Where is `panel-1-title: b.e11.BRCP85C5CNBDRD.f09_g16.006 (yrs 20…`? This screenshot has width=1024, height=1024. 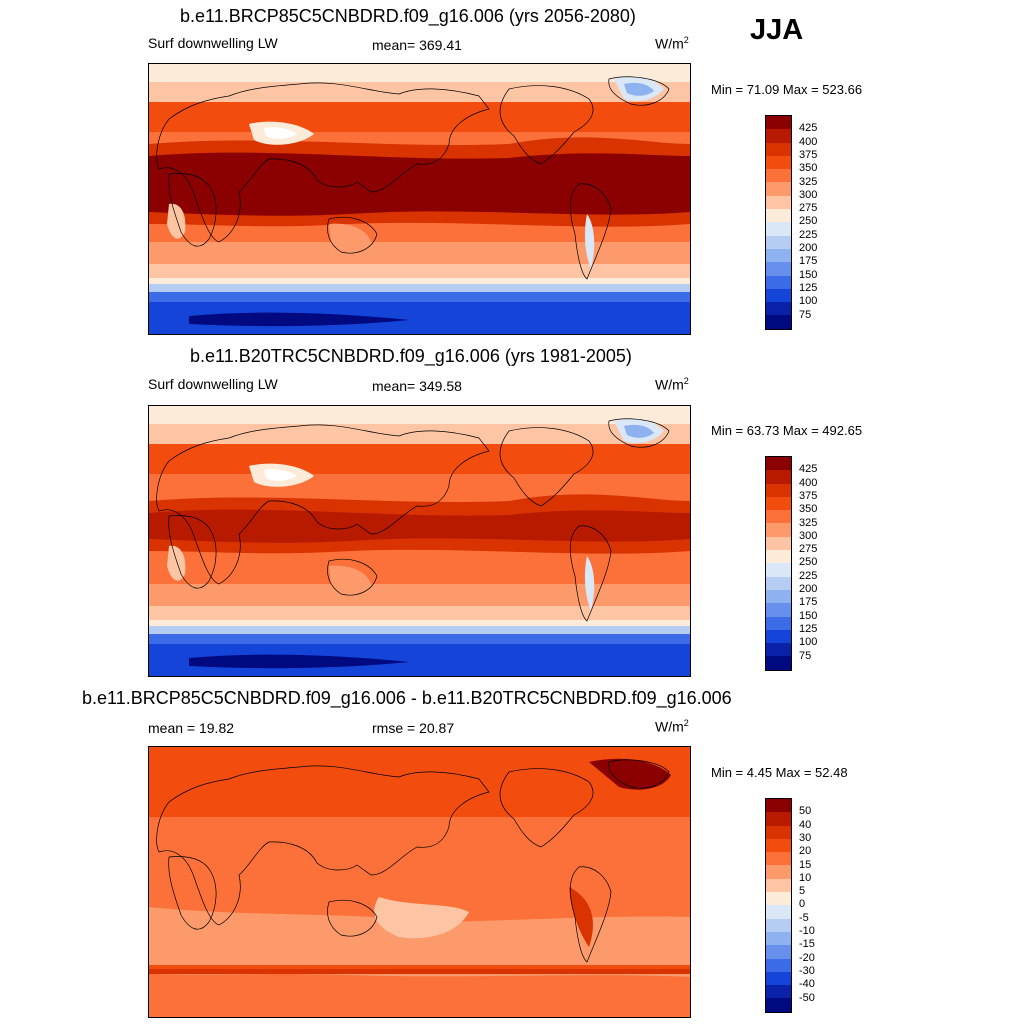 panel-1-title: b.e11.BRCP85C5CNBDRD.f09_g16.006 (yrs 20… is located at coordinates (408, 16).